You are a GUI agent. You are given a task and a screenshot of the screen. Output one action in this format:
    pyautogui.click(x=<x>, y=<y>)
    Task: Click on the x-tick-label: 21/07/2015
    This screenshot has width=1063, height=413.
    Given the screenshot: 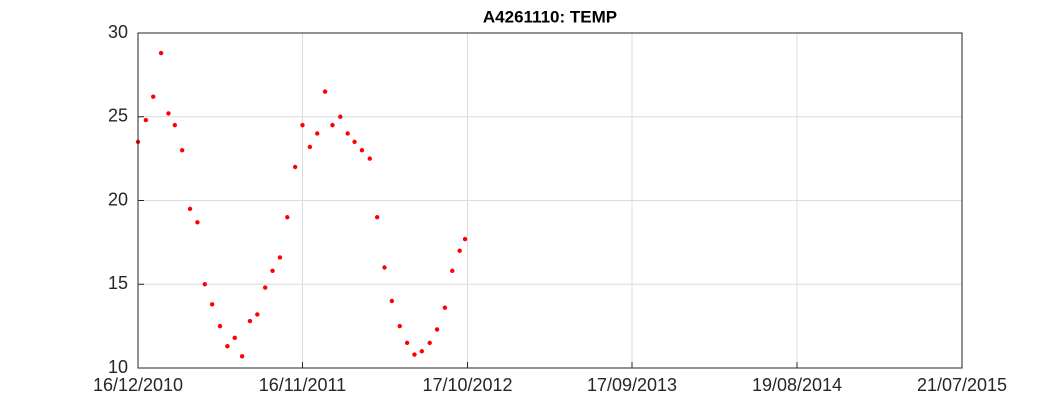 What is the action you would take?
    pyautogui.click(x=962, y=385)
    